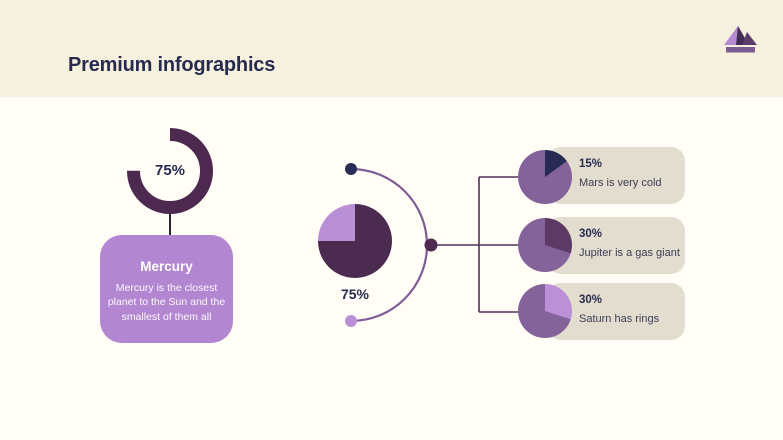  I want to click on overview-pie-chart, so click(355, 241).